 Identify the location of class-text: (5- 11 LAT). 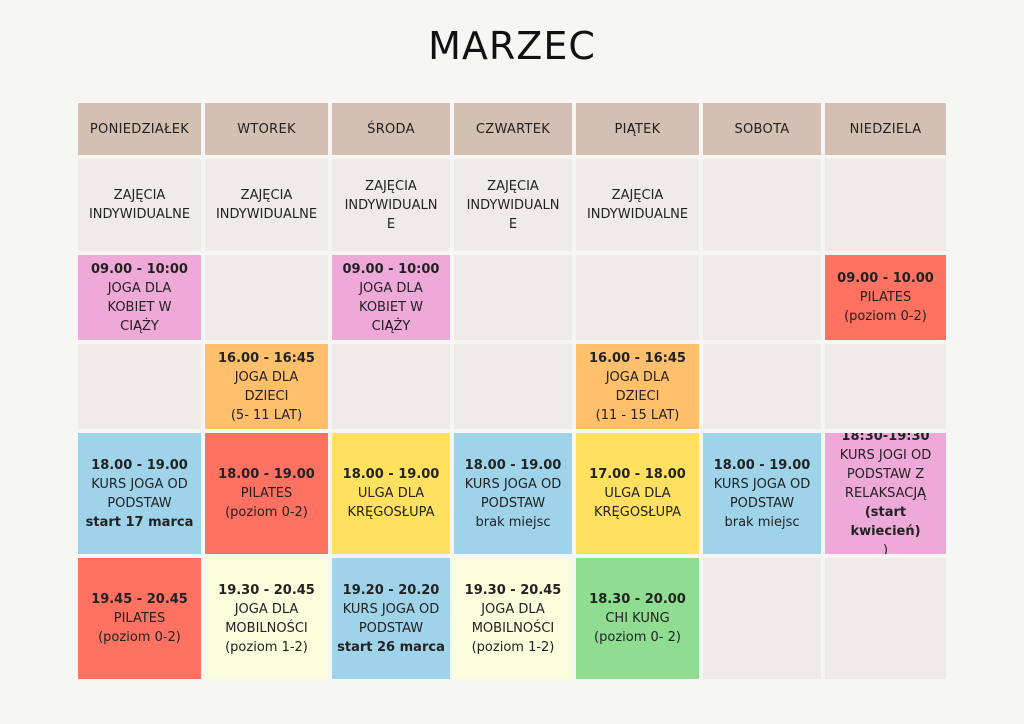
(266, 415).